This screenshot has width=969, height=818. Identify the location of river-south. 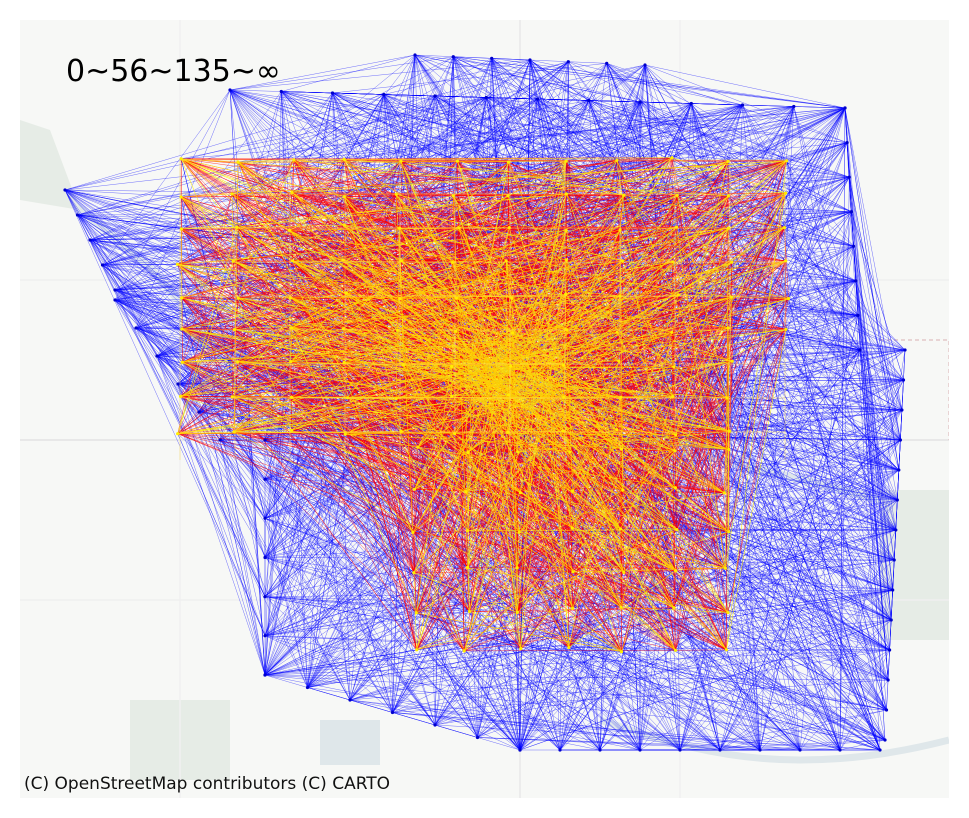
(773, 740).